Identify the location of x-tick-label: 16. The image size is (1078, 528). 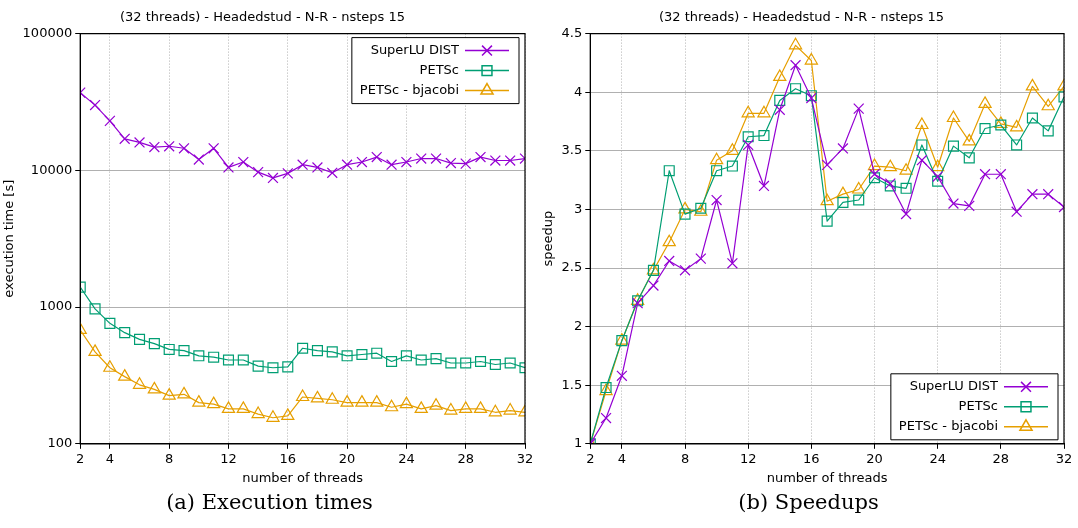
(288, 458).